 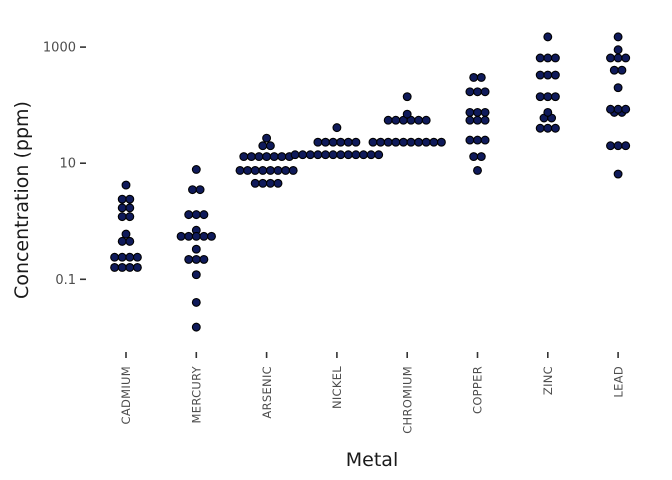 What do you see at coordinates (126, 395) in the screenshot?
I see `x-tick-label-cadmium: CADMIUM` at bounding box center [126, 395].